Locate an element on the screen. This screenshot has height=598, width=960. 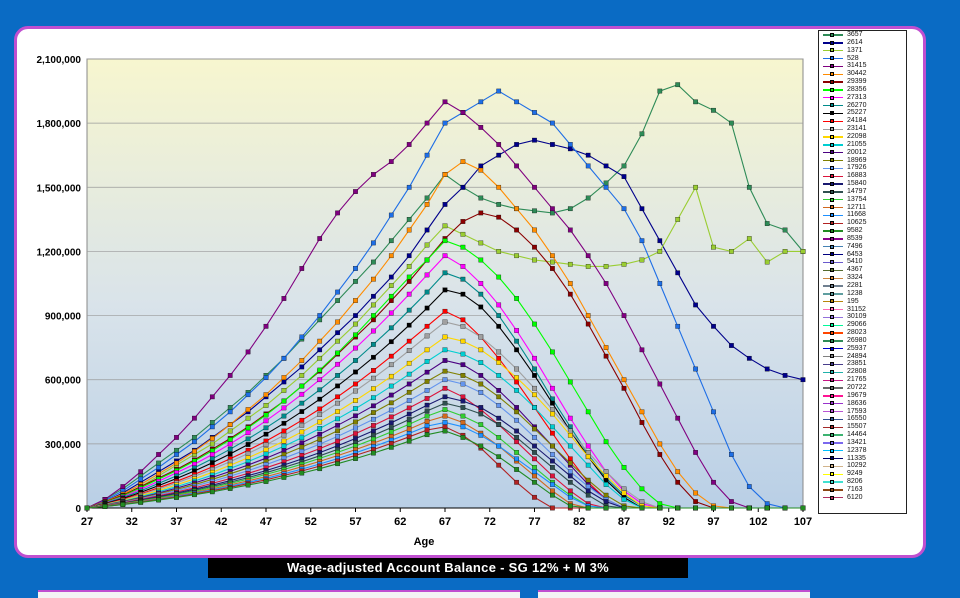
legend-label: 2281 is located at coordinates (855, 285).